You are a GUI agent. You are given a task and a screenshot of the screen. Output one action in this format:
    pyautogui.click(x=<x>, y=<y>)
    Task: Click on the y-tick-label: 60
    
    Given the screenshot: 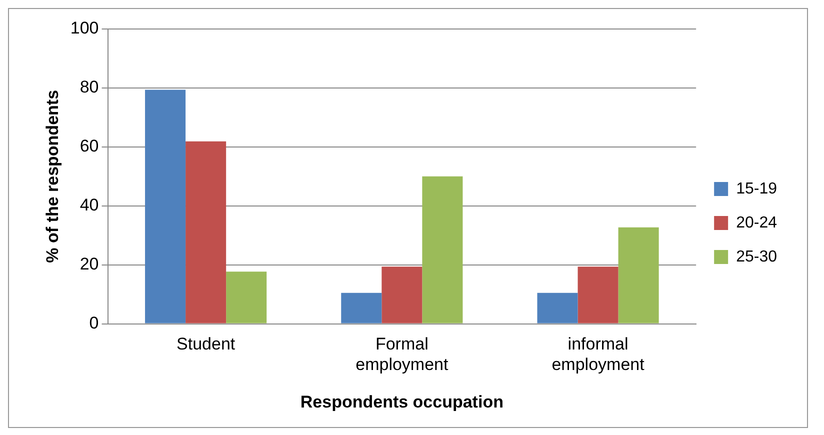 What is the action you would take?
    pyautogui.click(x=89, y=146)
    